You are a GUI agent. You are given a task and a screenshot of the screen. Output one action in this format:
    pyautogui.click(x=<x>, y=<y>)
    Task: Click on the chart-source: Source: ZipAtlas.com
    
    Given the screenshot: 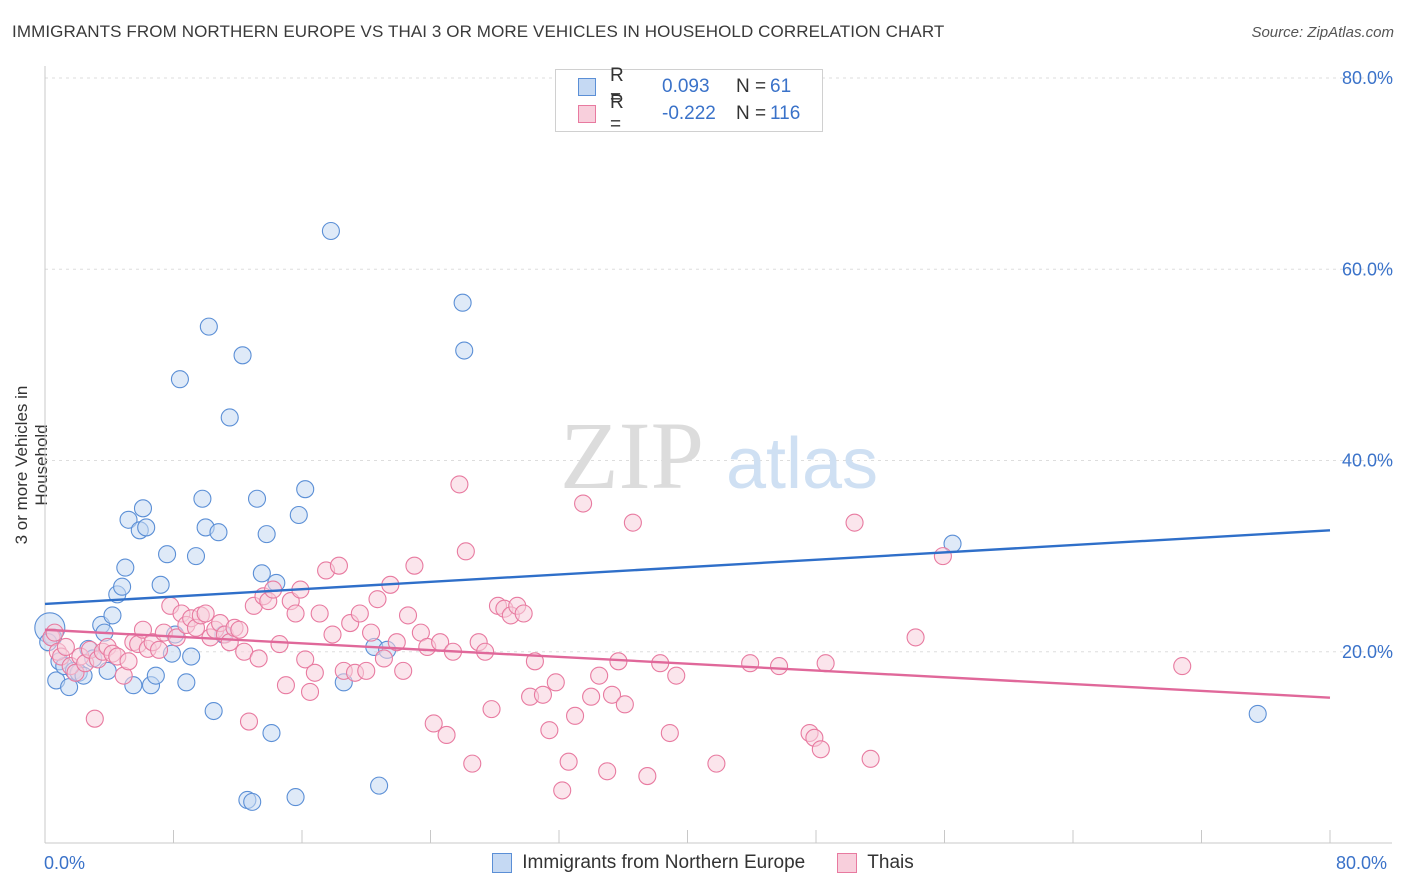 What is the action you would take?
    pyautogui.click(x=1322, y=32)
    